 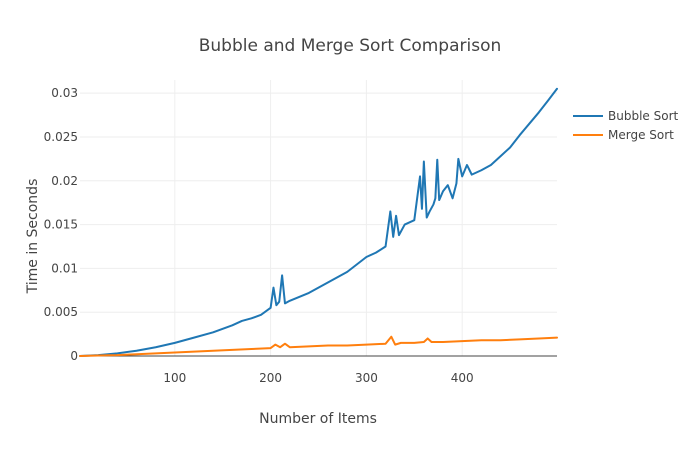 What do you see at coordinates (64, 181) in the screenshot?
I see `y-tick-label: 0.02` at bounding box center [64, 181].